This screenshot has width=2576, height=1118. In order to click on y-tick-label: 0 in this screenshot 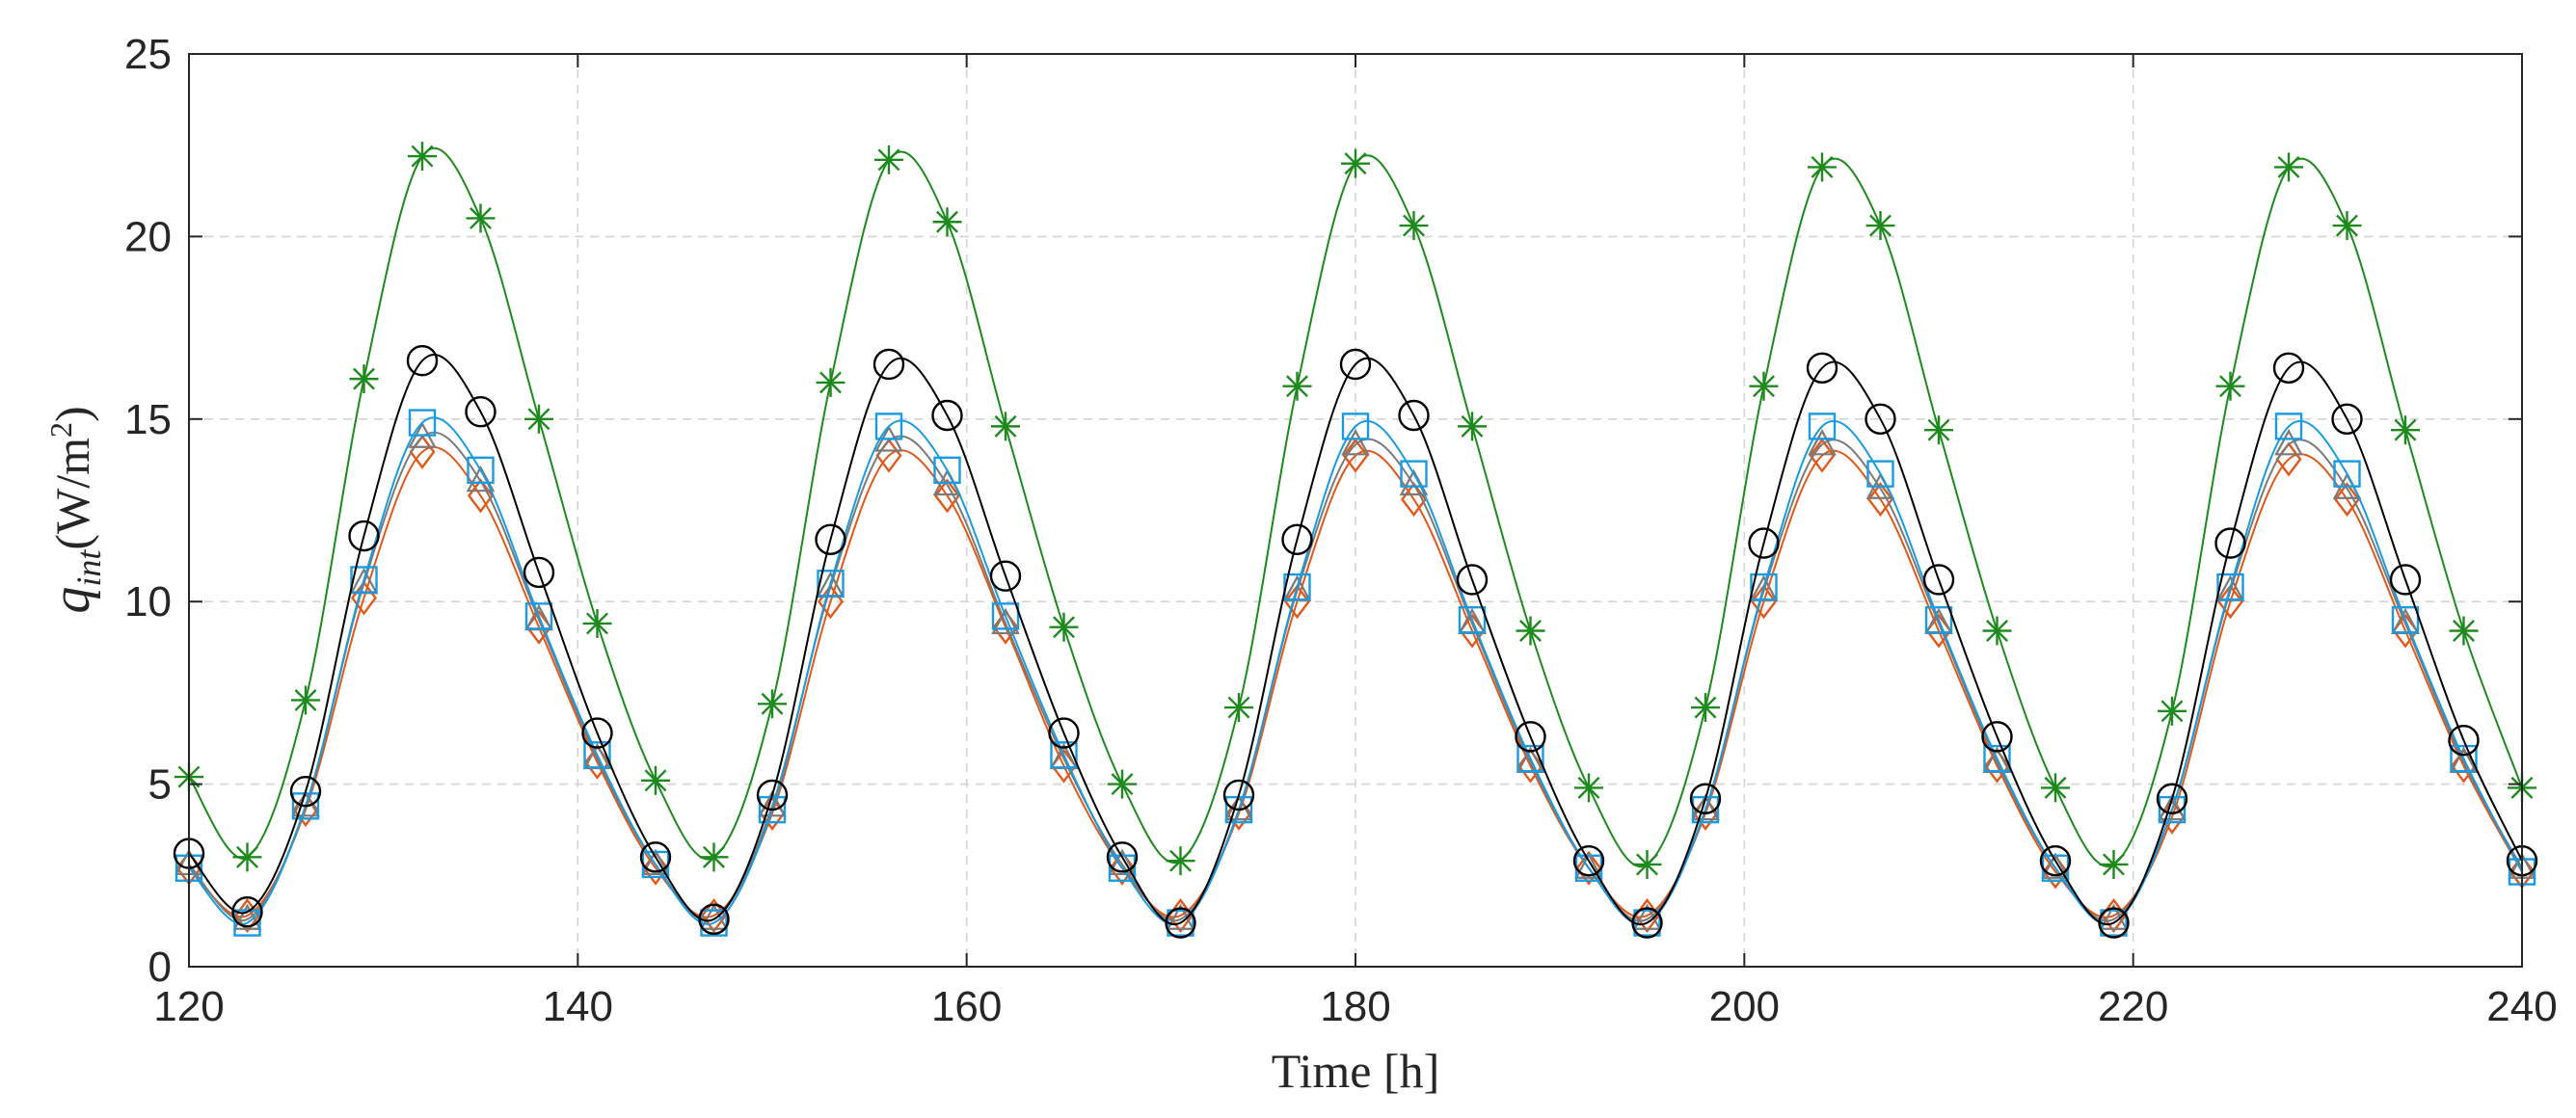, I will do `click(160, 967)`.